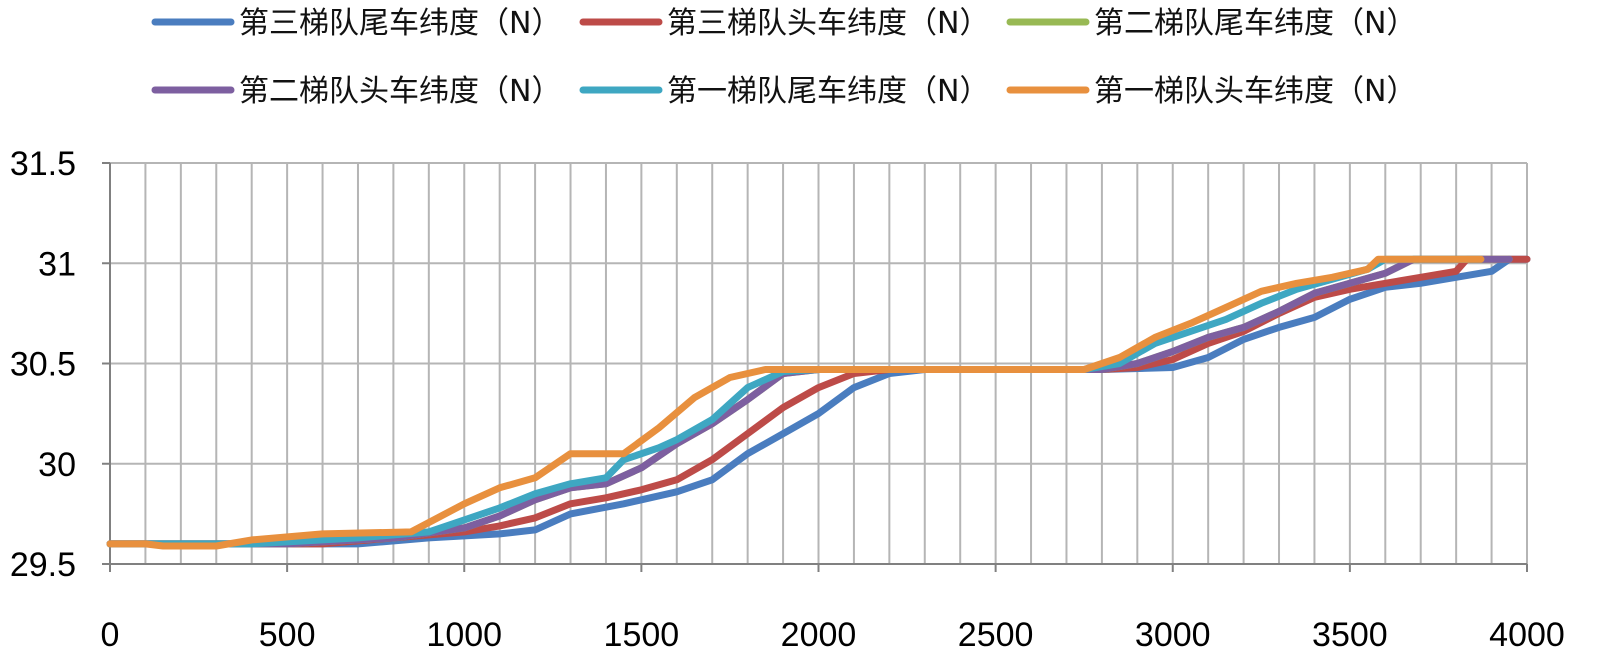  I want to click on legend-label: 第二梯队头车纬度（N）, so click(400, 91).